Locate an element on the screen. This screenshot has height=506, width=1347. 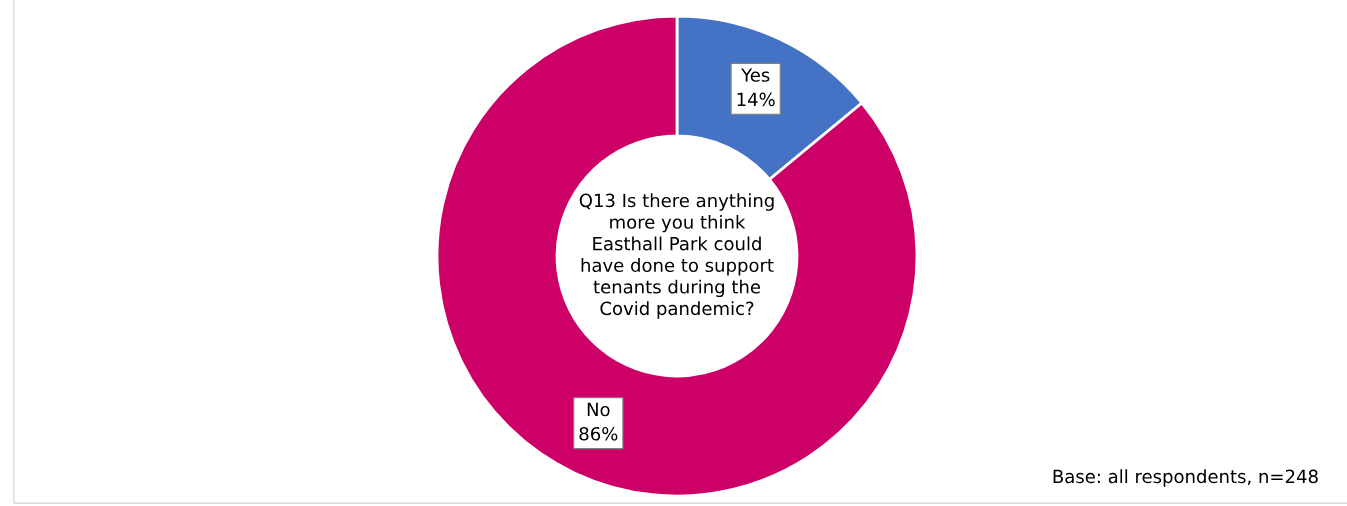
data-label: 86% is located at coordinates (598, 433).